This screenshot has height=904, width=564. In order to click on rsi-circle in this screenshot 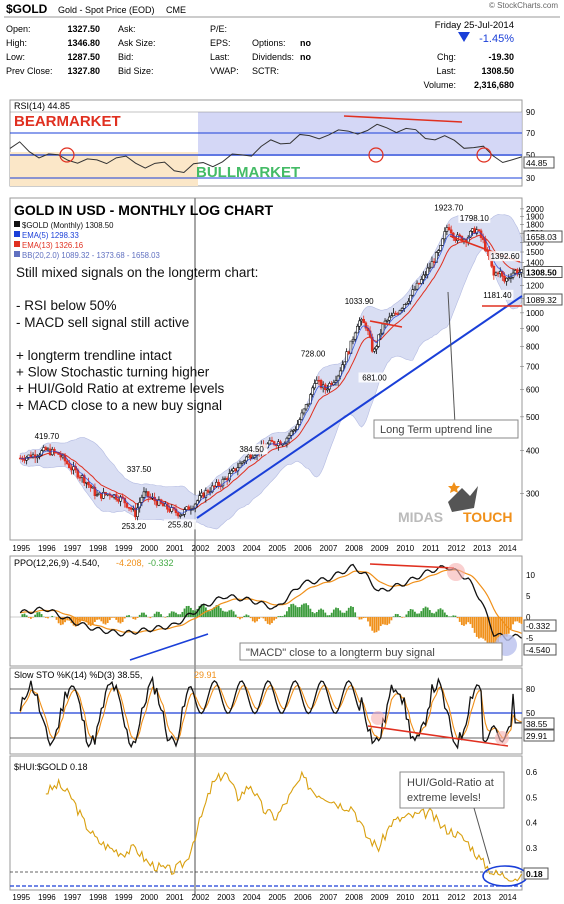, I will do `click(484, 155)`.